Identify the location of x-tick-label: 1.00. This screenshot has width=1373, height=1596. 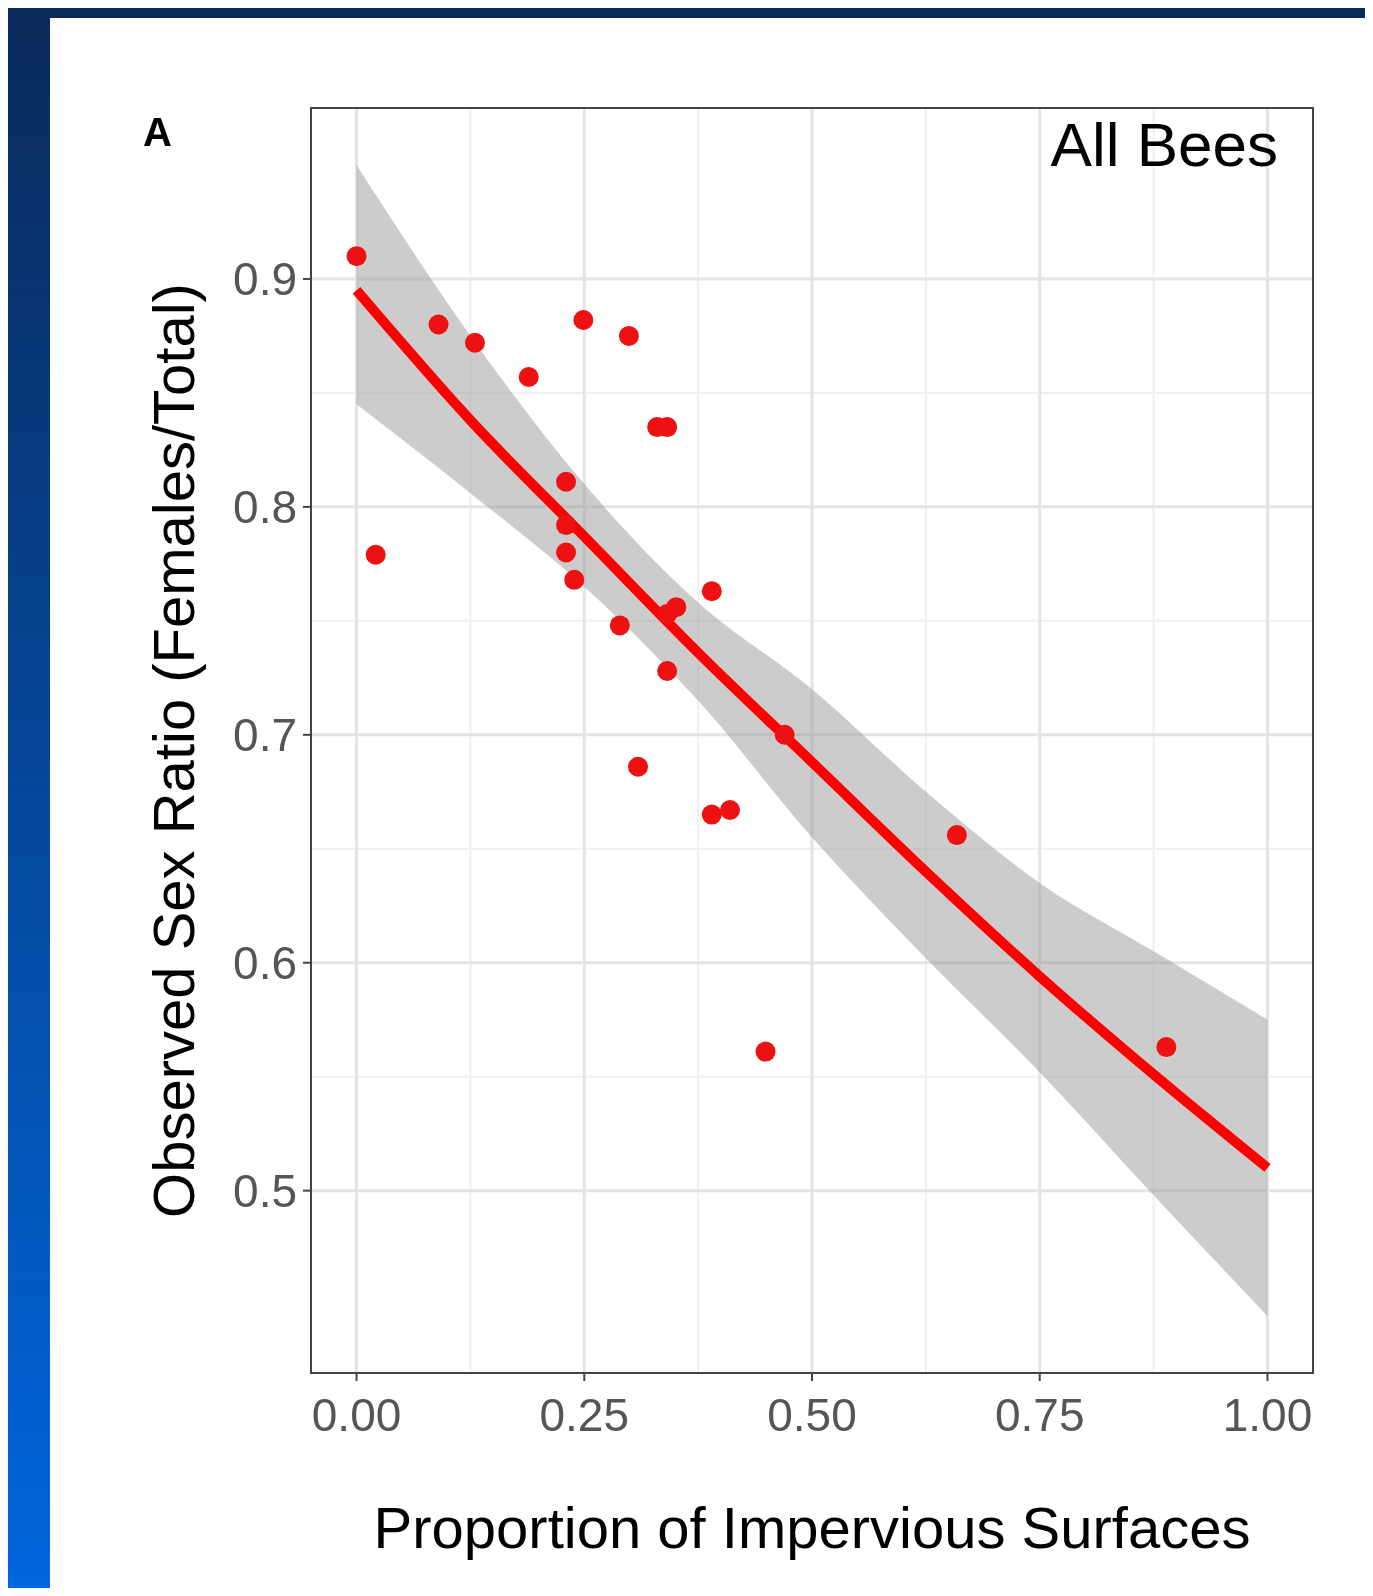
(1267, 1415).